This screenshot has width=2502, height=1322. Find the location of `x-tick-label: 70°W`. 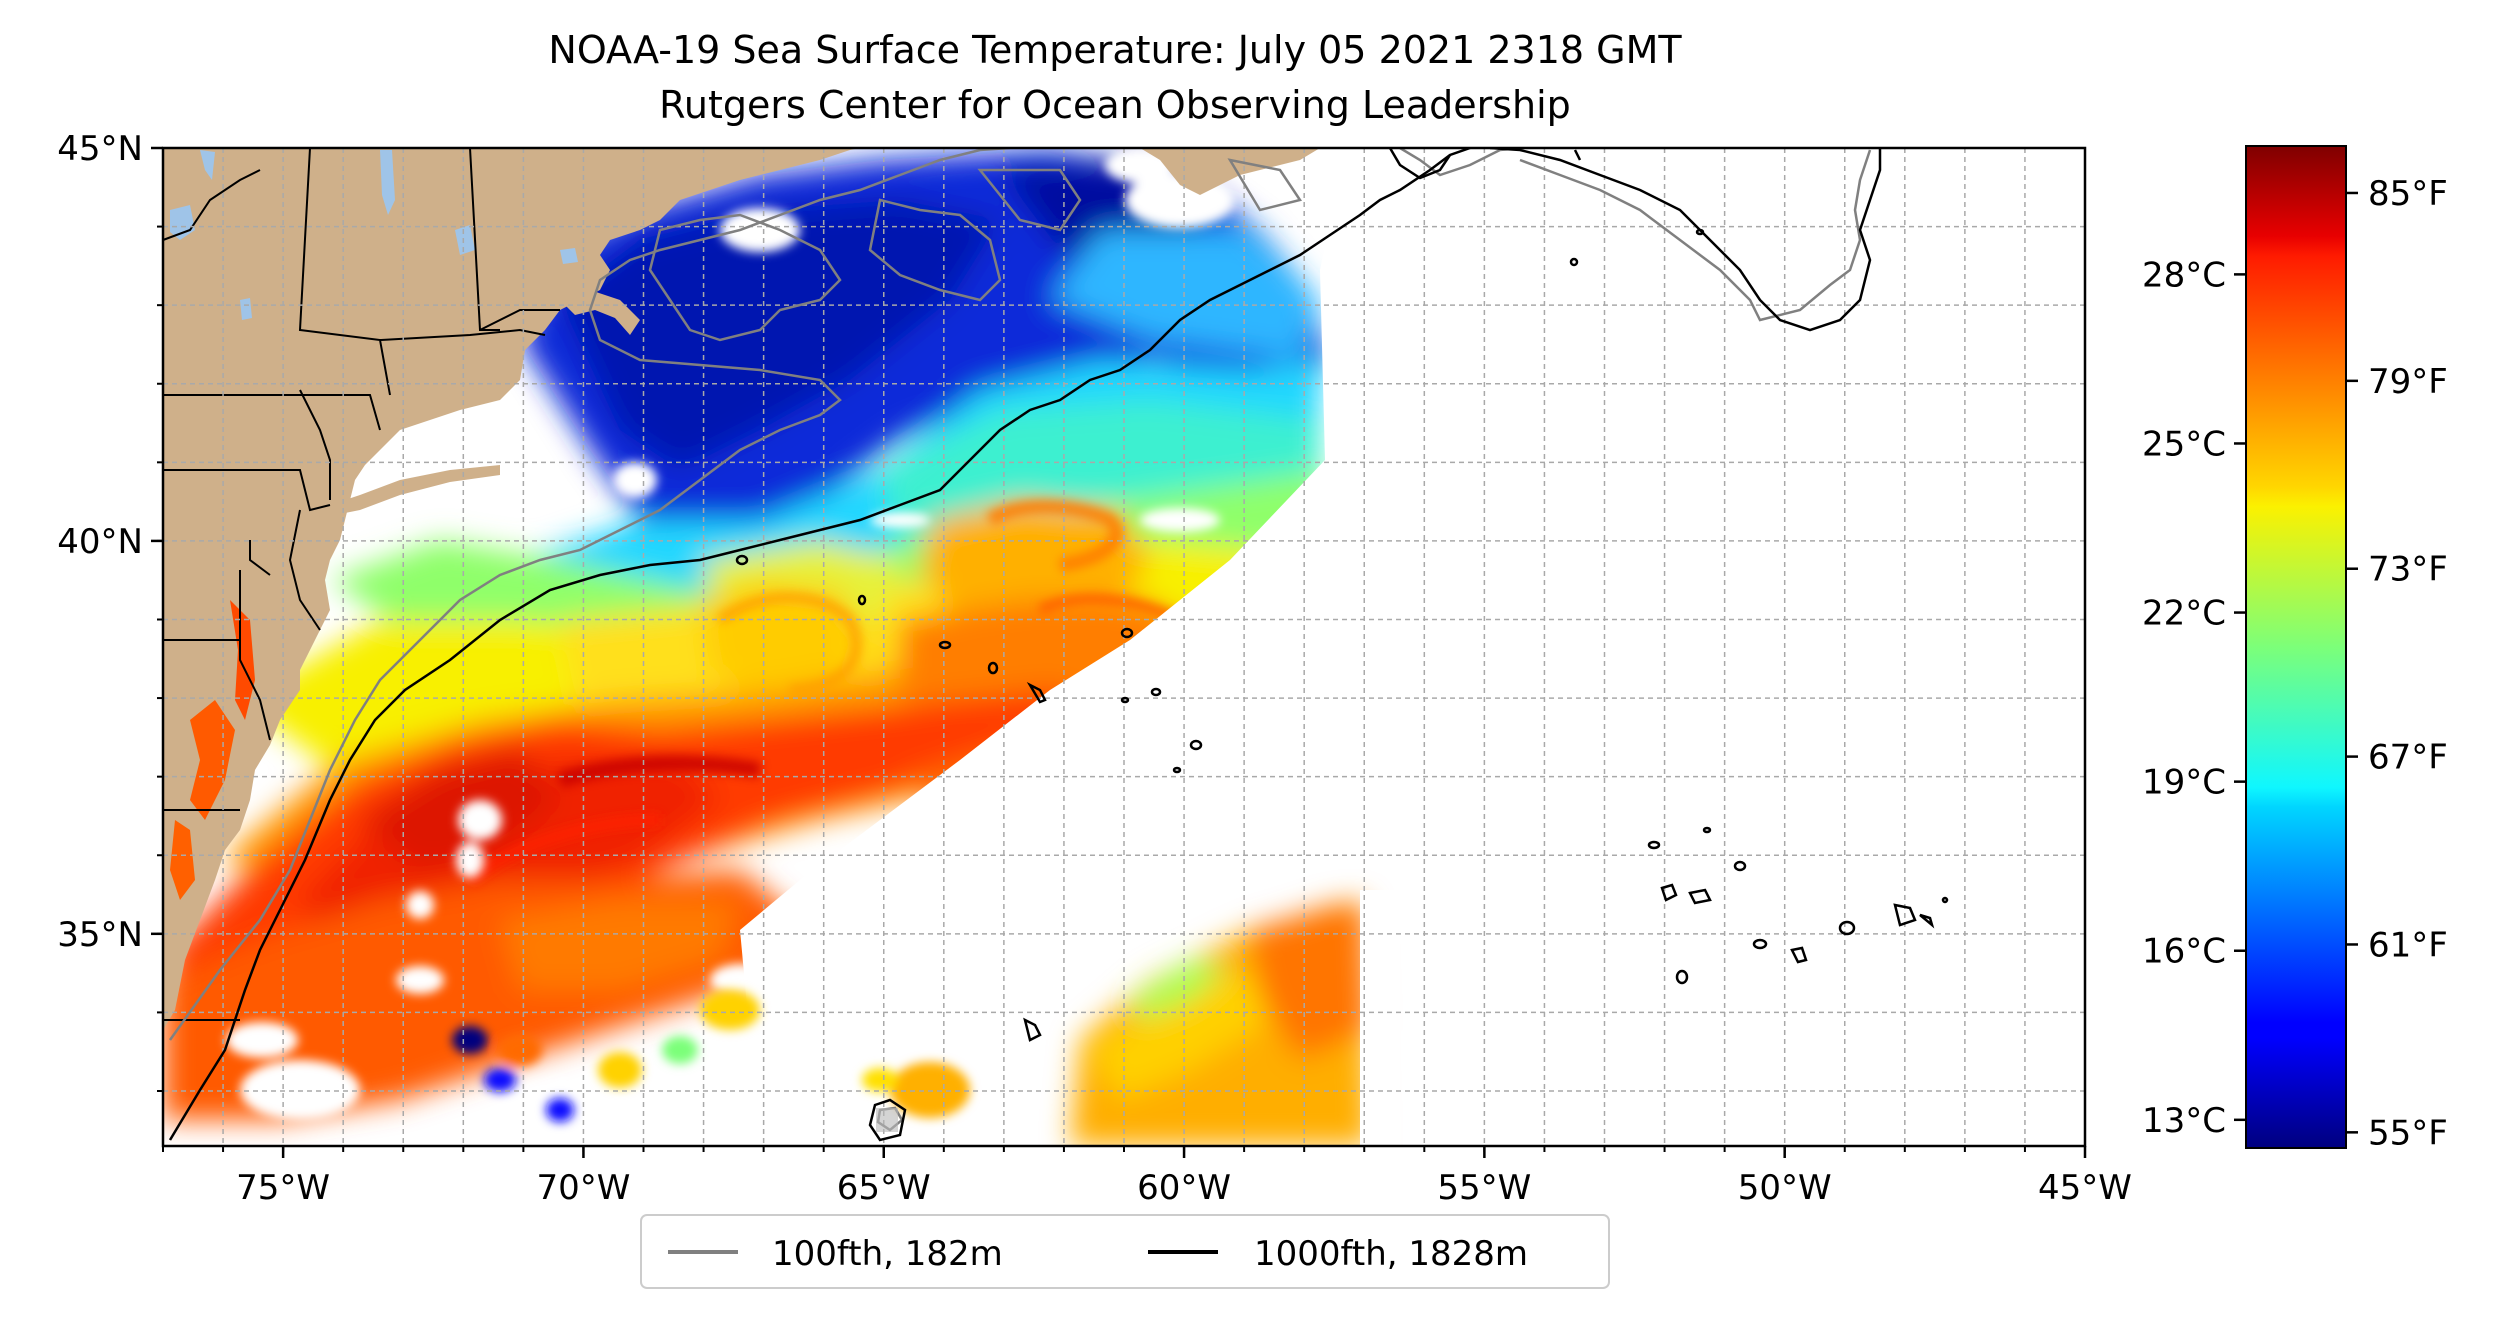

x-tick-label: 70°W is located at coordinates (583, 1188).